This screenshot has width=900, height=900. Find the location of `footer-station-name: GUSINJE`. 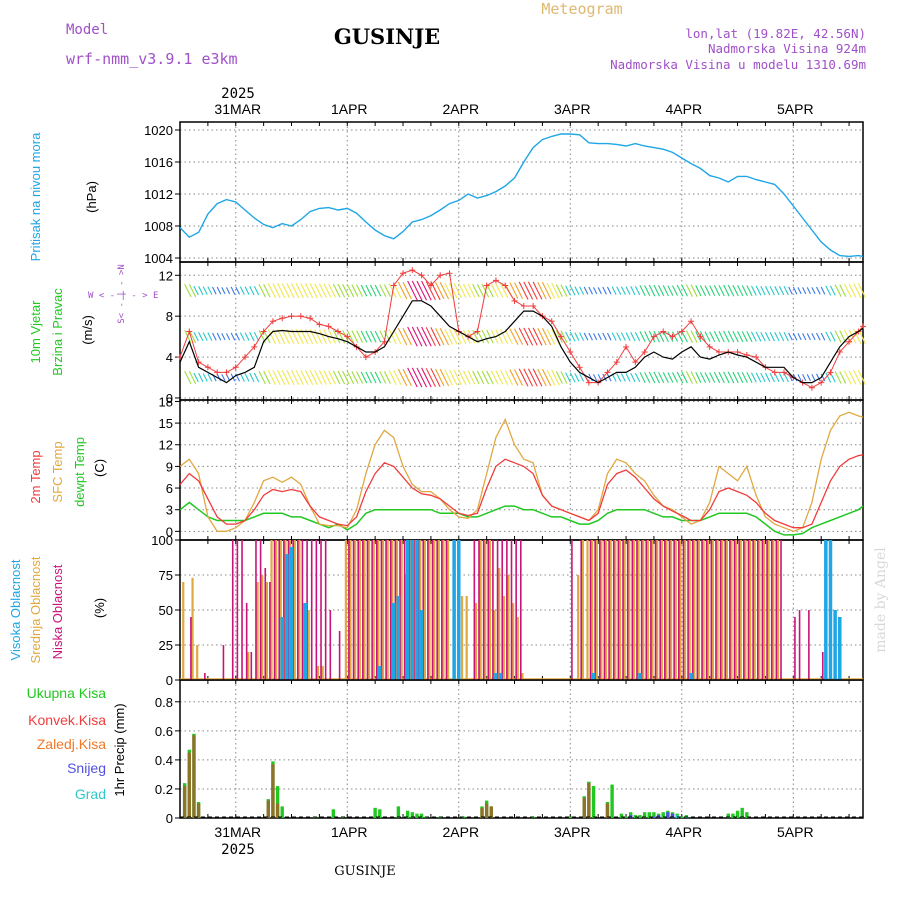

footer-station-name: GUSINJE is located at coordinates (364, 871).